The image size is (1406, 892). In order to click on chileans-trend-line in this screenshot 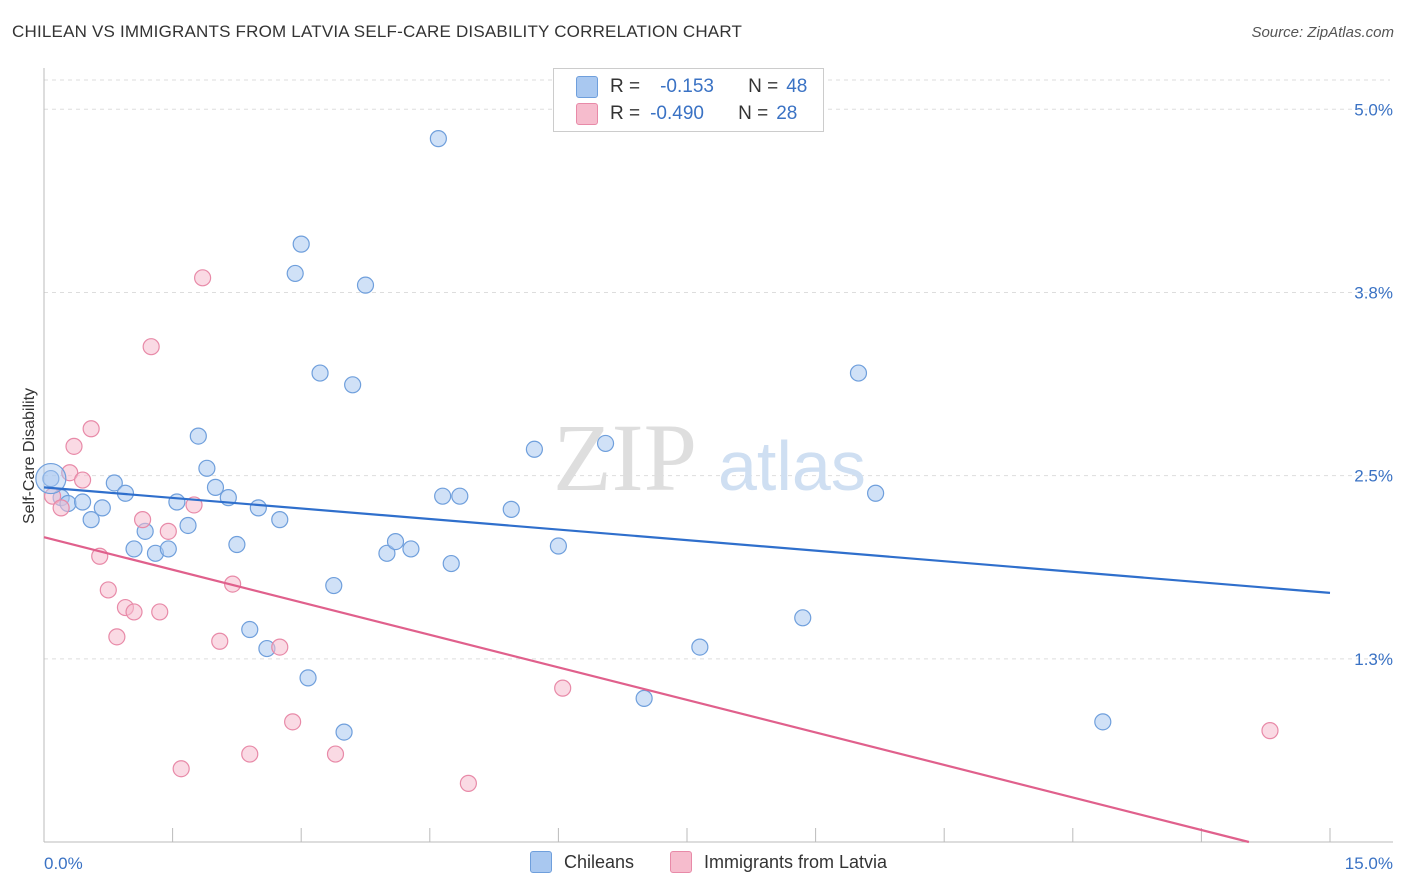, I will do `click(687, 540)`.